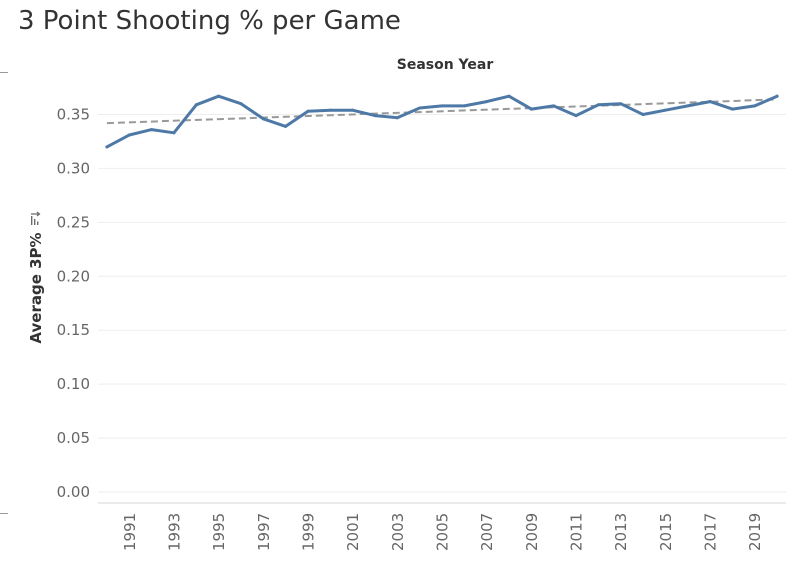 Image resolution: width=792 pixels, height=567 pixels. I want to click on series-line, so click(442, 121).